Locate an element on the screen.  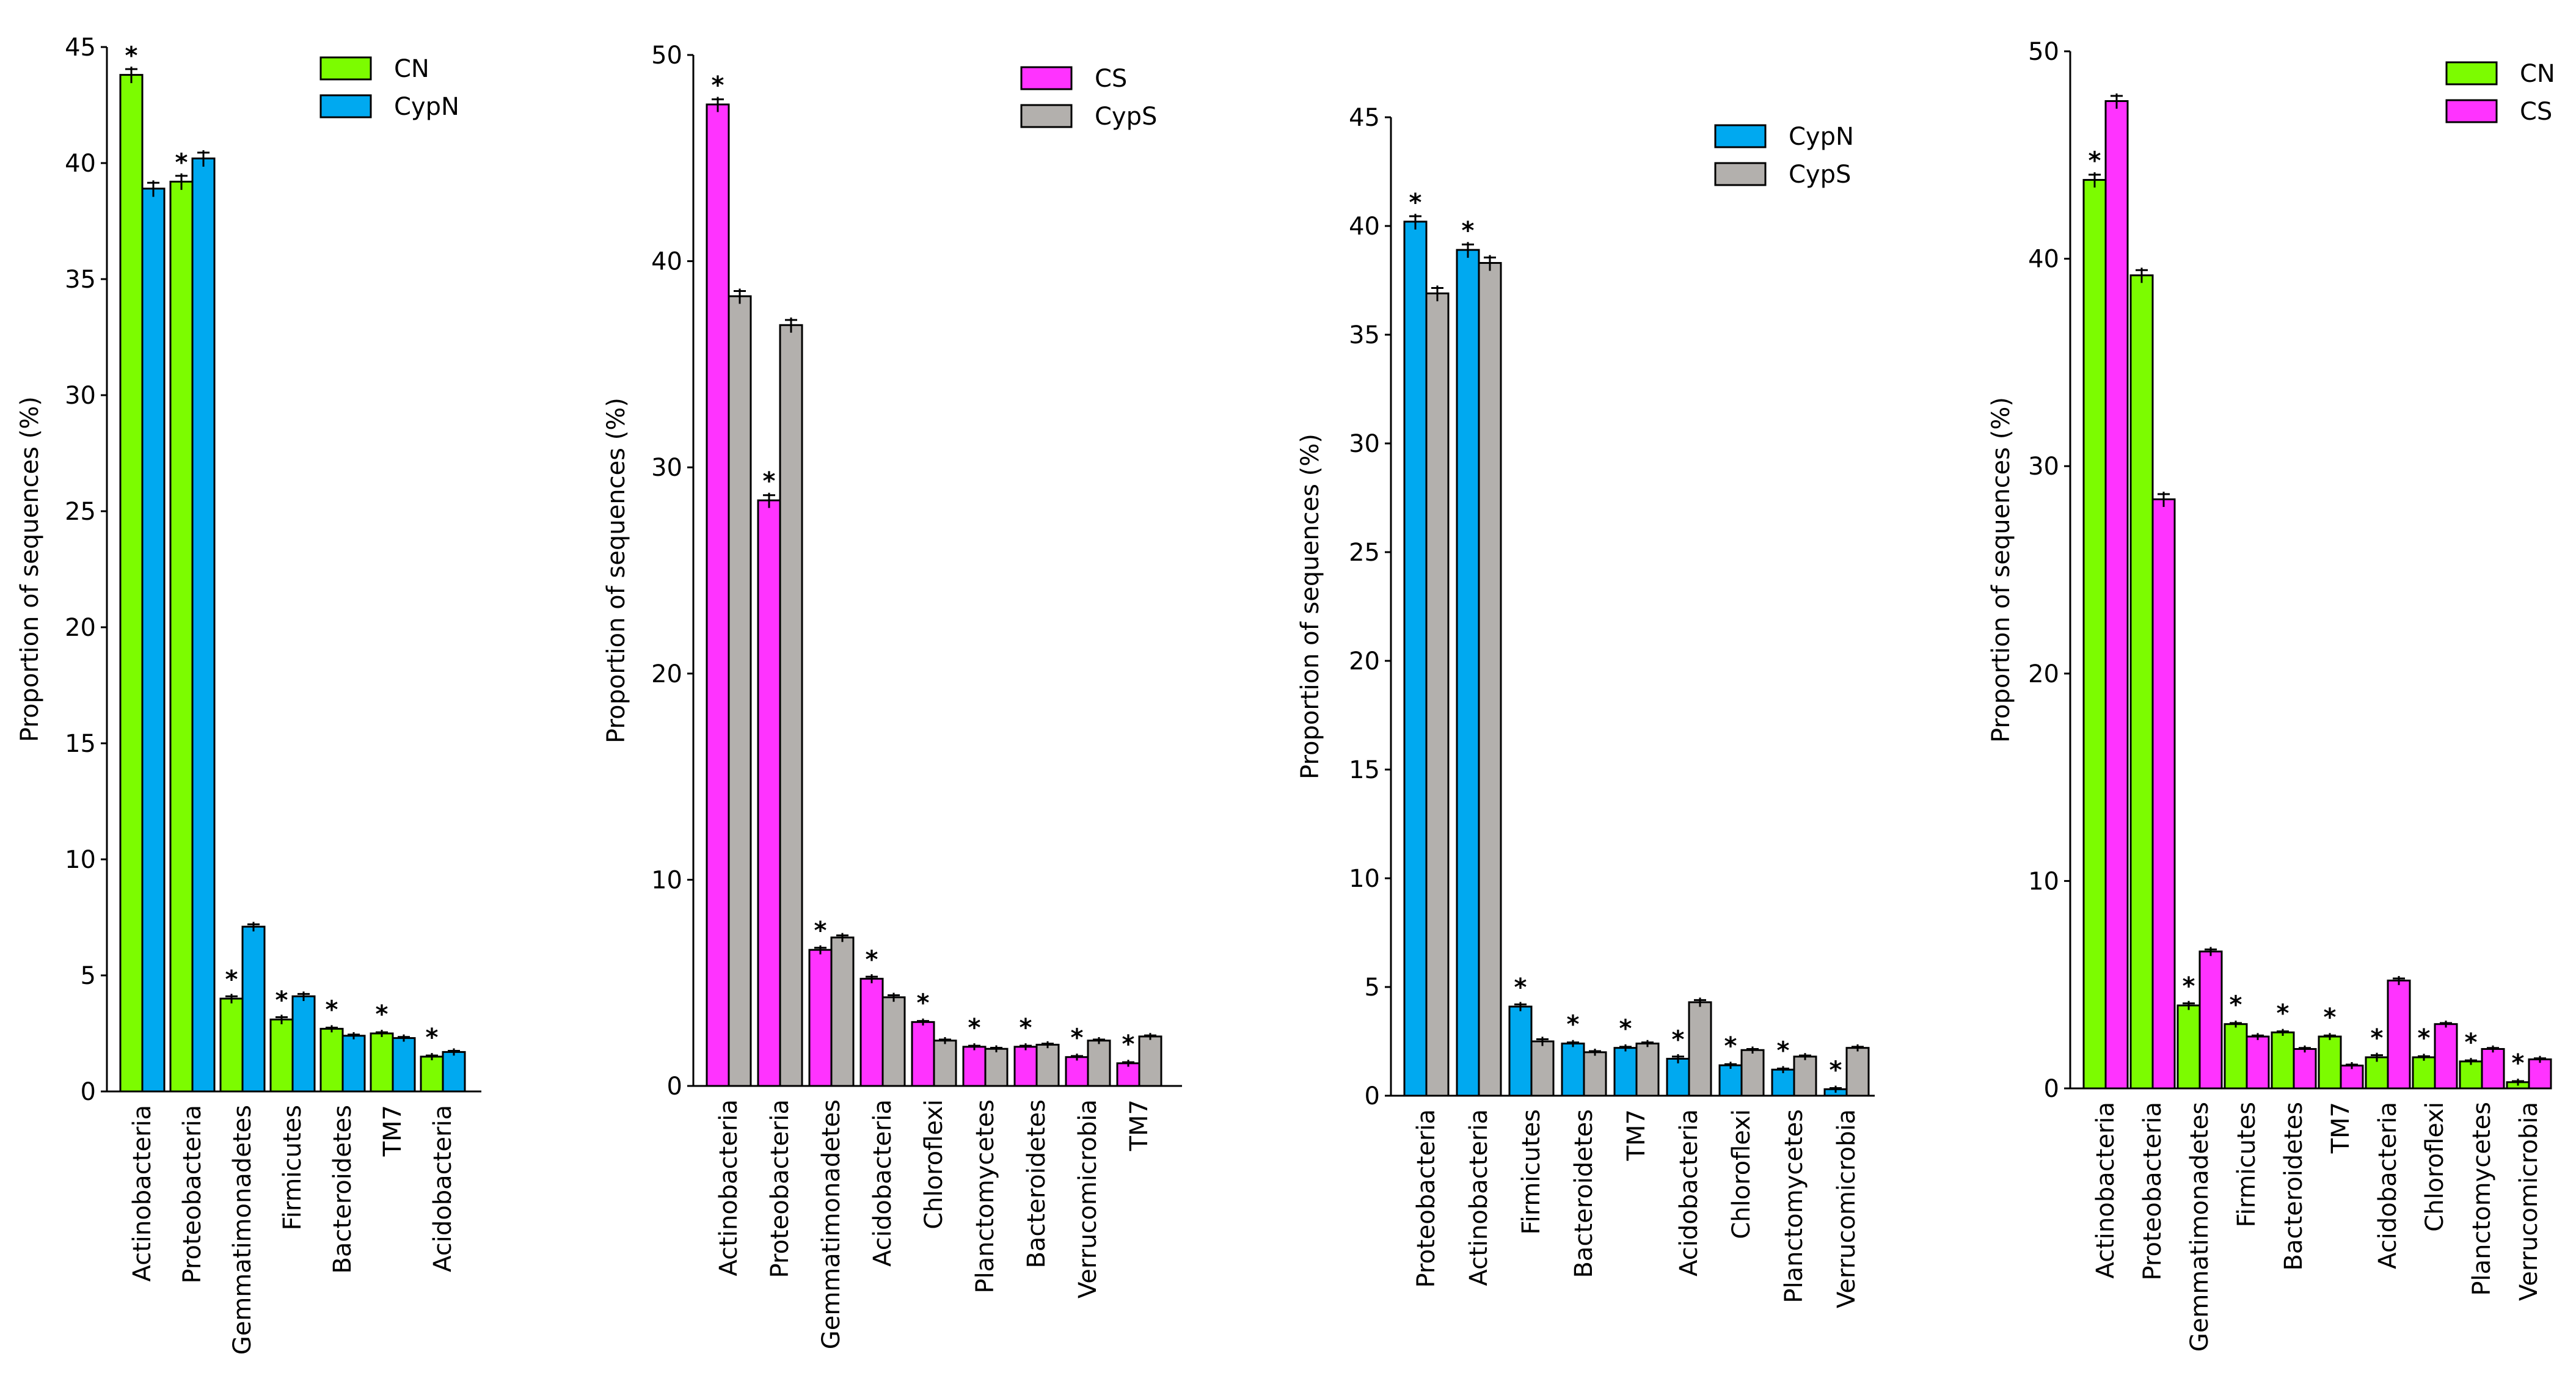
chart3-y-tick-label: 15 is located at coordinates (1364, 770).